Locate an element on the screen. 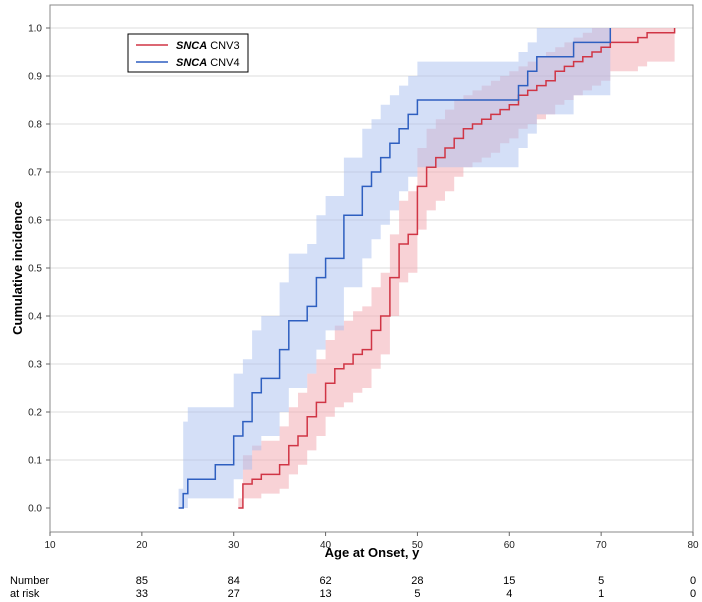  legend-cnv4-name: CNV4 is located at coordinates (224, 63).